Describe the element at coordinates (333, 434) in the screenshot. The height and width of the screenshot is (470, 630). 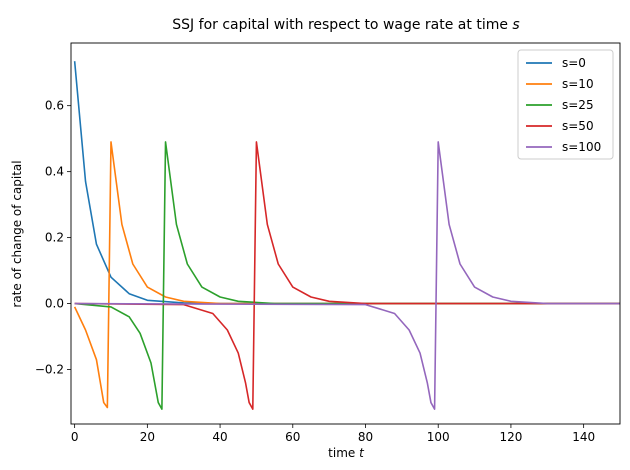
I see `x-axis: 0 20 40 60 80 100 120 140` at that location.